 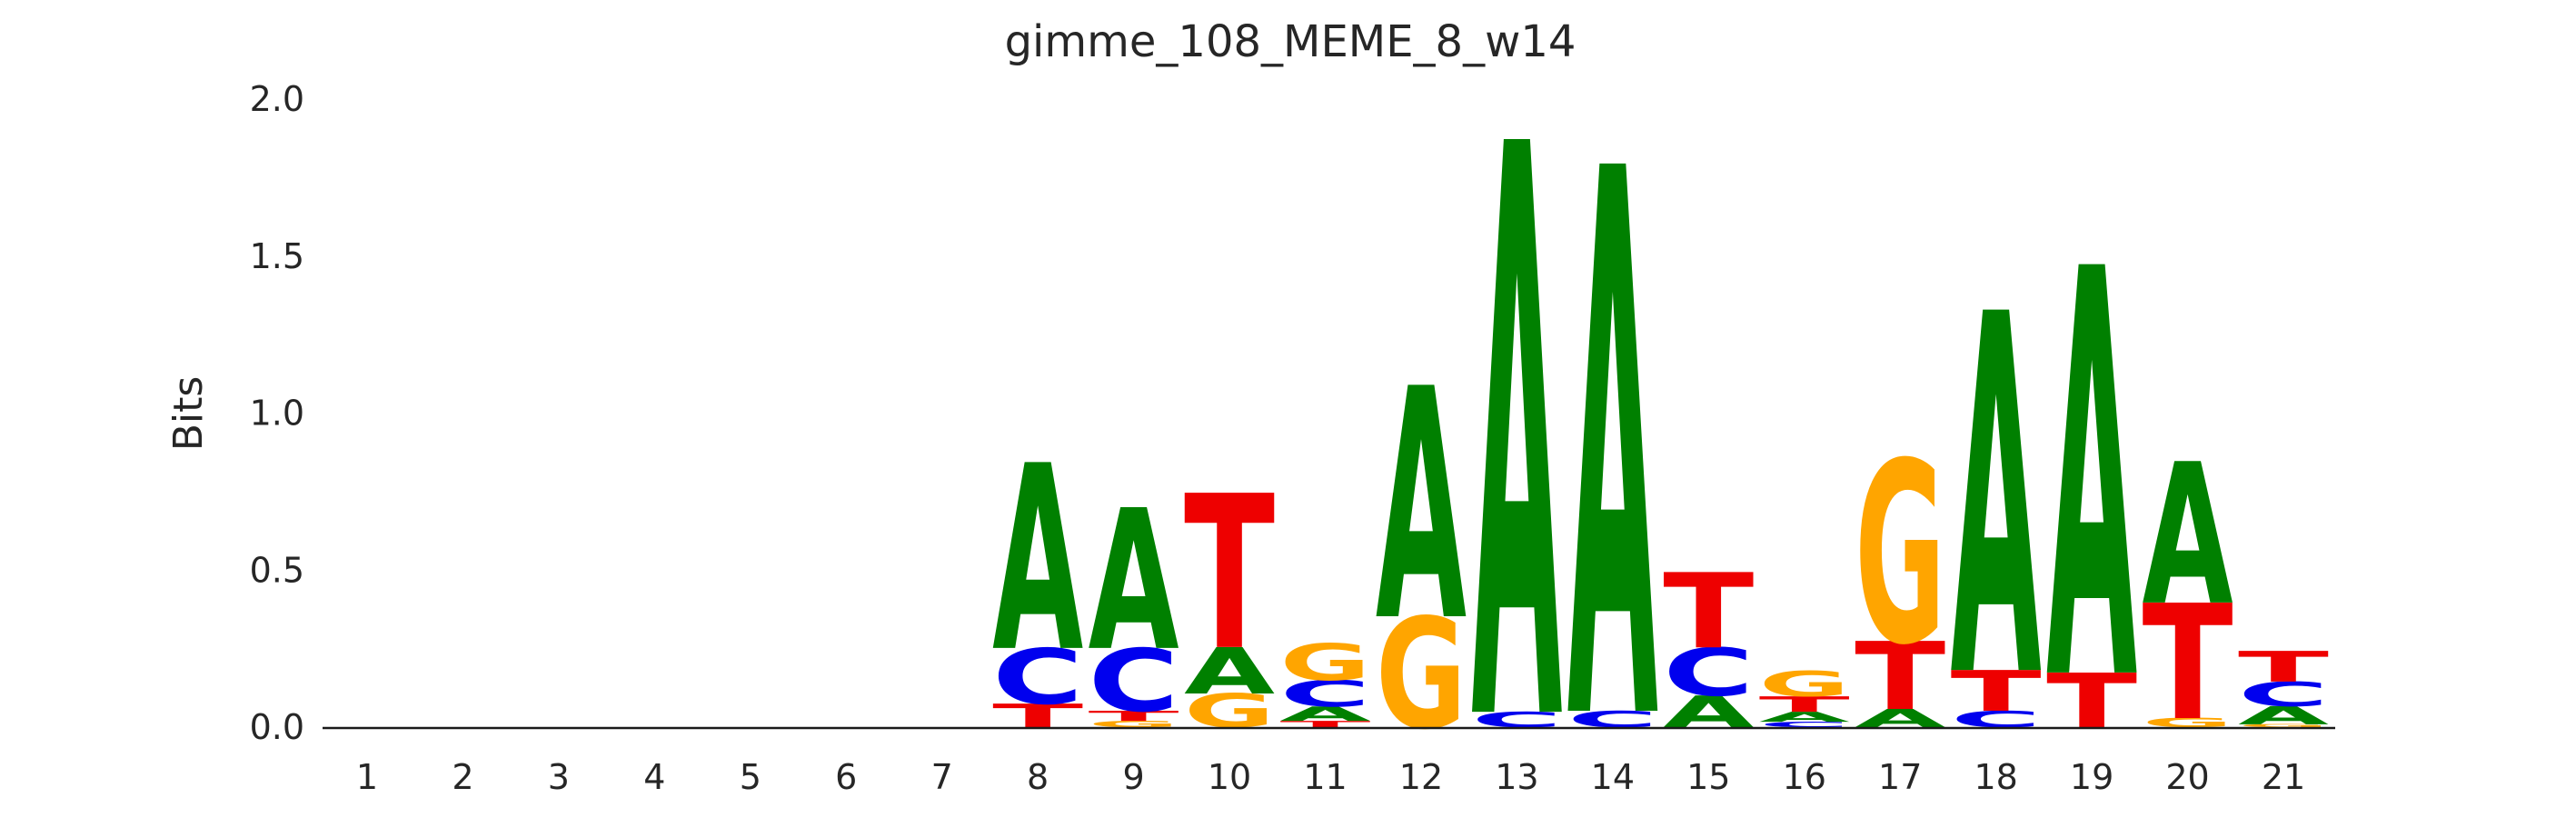 What do you see at coordinates (2092, 480) in the screenshot?
I see `logo-letter-A-pos19: A` at bounding box center [2092, 480].